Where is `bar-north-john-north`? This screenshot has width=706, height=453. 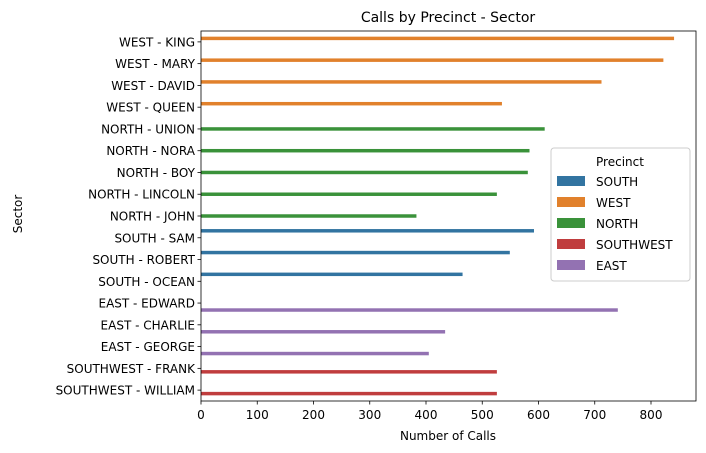
bar-north-john-north is located at coordinates (309, 216).